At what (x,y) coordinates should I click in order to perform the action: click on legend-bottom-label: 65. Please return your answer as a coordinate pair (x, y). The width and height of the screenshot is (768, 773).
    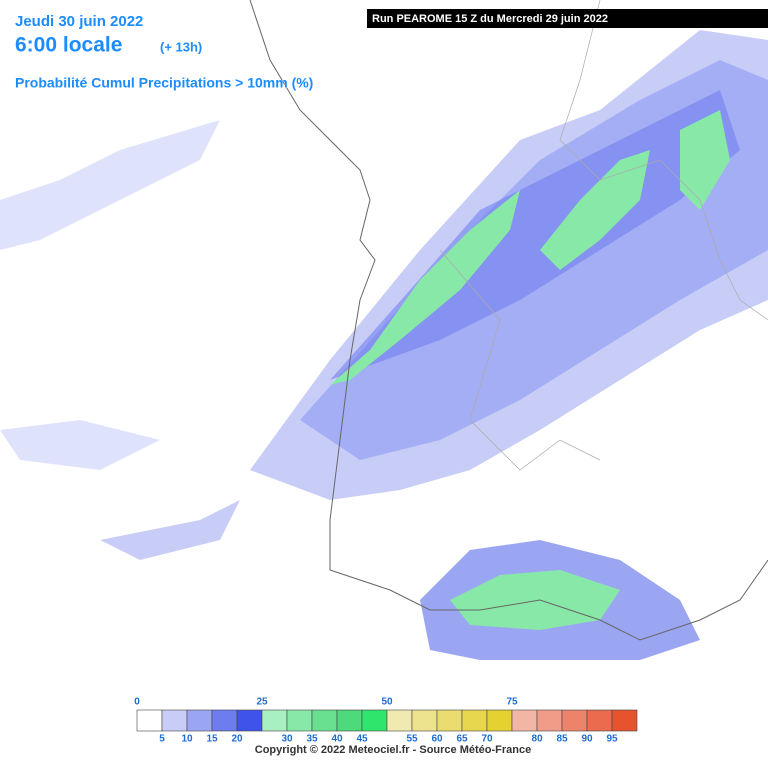
    Looking at the image, I should click on (462, 739).